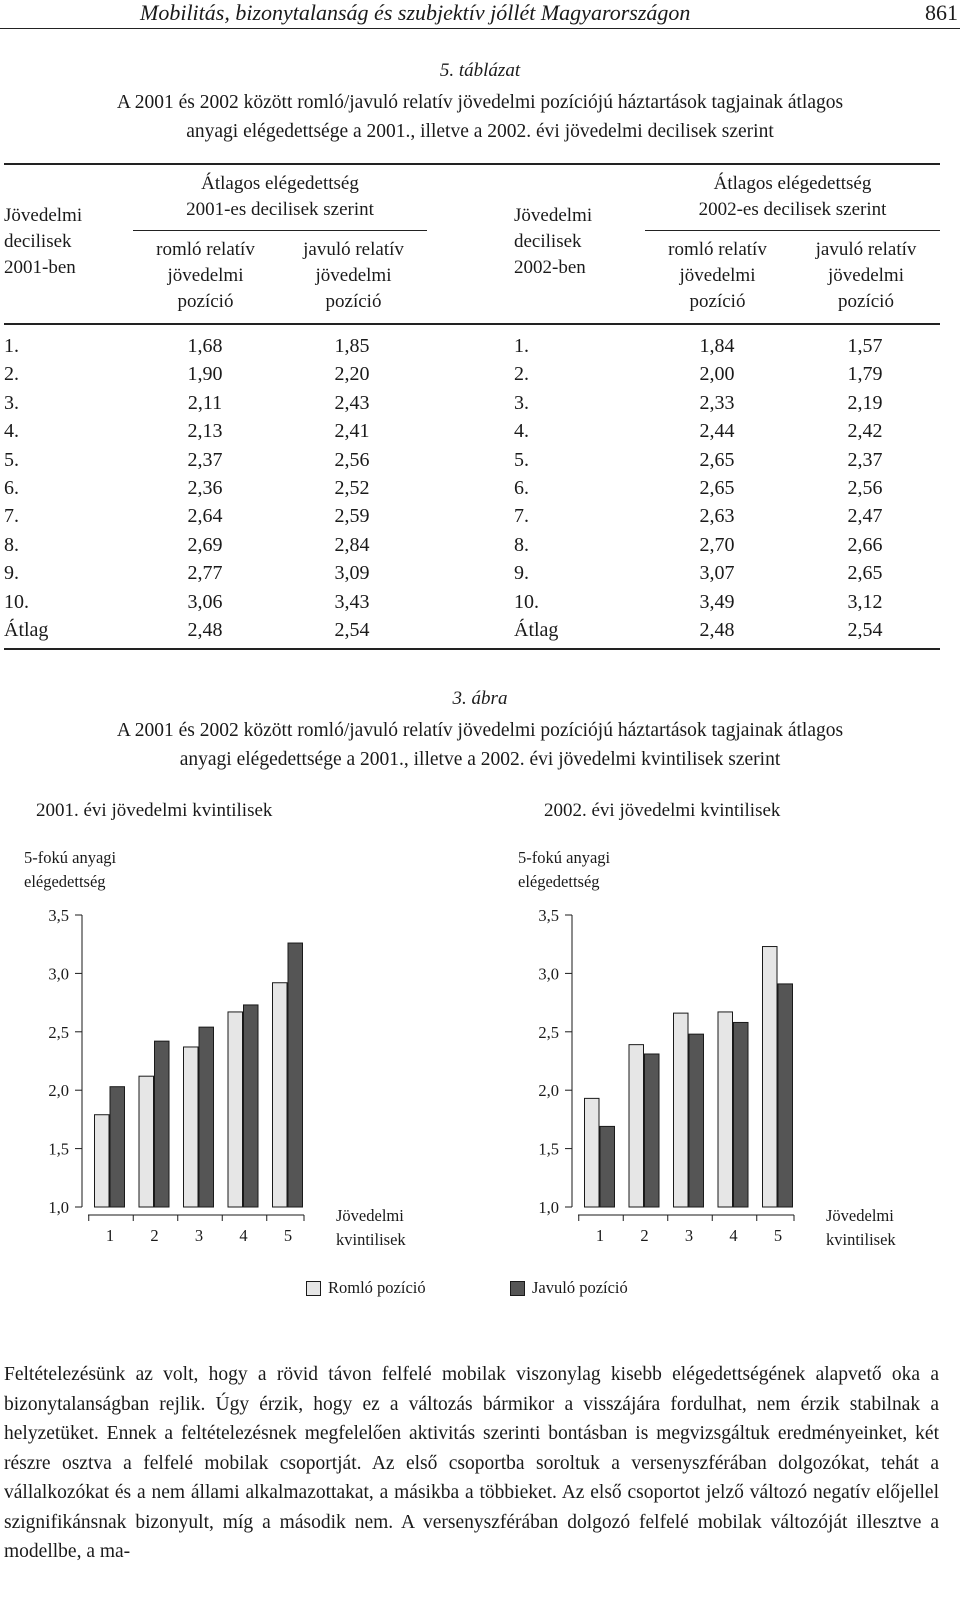 The width and height of the screenshot is (960, 1602). I want to click on right-table-label-cell: 4., so click(521, 431).